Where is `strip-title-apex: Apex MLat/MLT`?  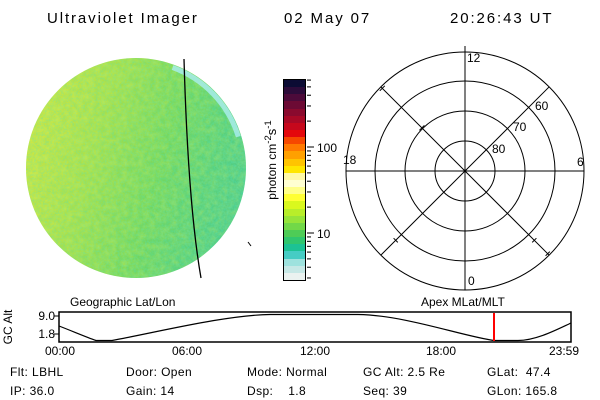 strip-title-apex: Apex MLat/MLT is located at coordinates (463, 302).